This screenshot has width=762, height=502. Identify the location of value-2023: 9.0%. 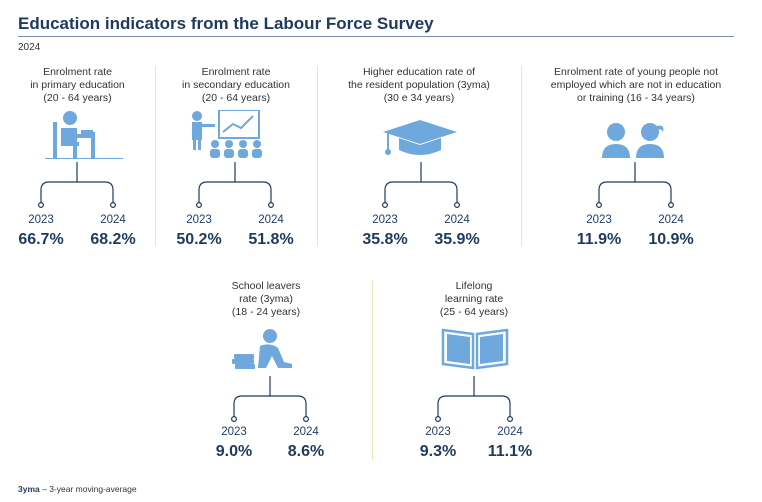
(234, 451).